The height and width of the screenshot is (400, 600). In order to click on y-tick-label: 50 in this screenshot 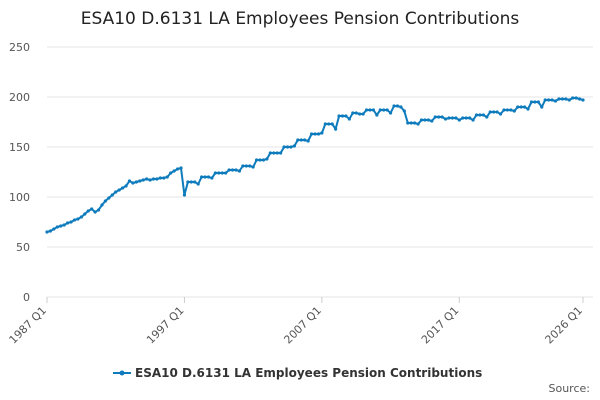, I will do `click(23, 247)`.